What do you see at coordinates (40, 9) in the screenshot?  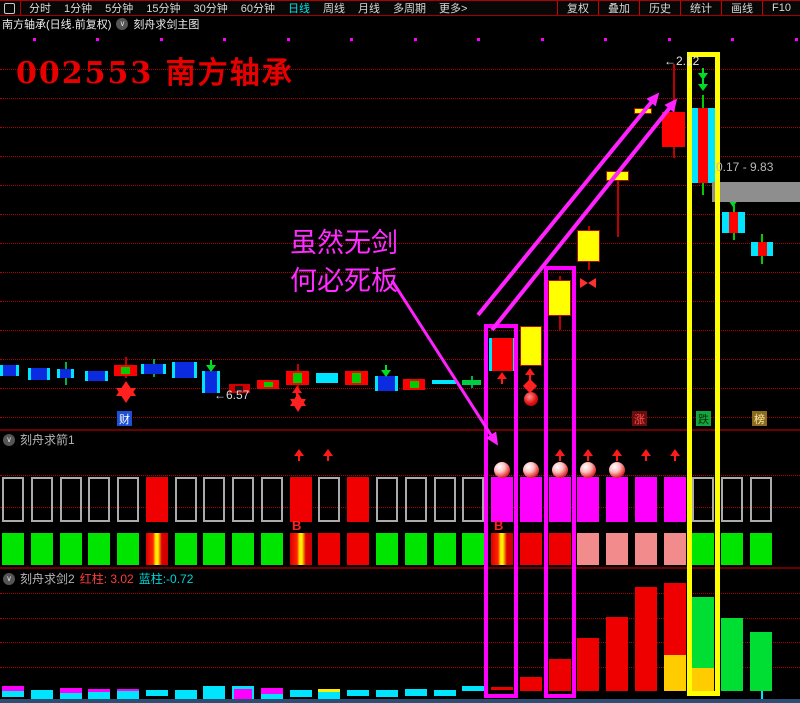 I see `tab-period-0: 分时` at bounding box center [40, 9].